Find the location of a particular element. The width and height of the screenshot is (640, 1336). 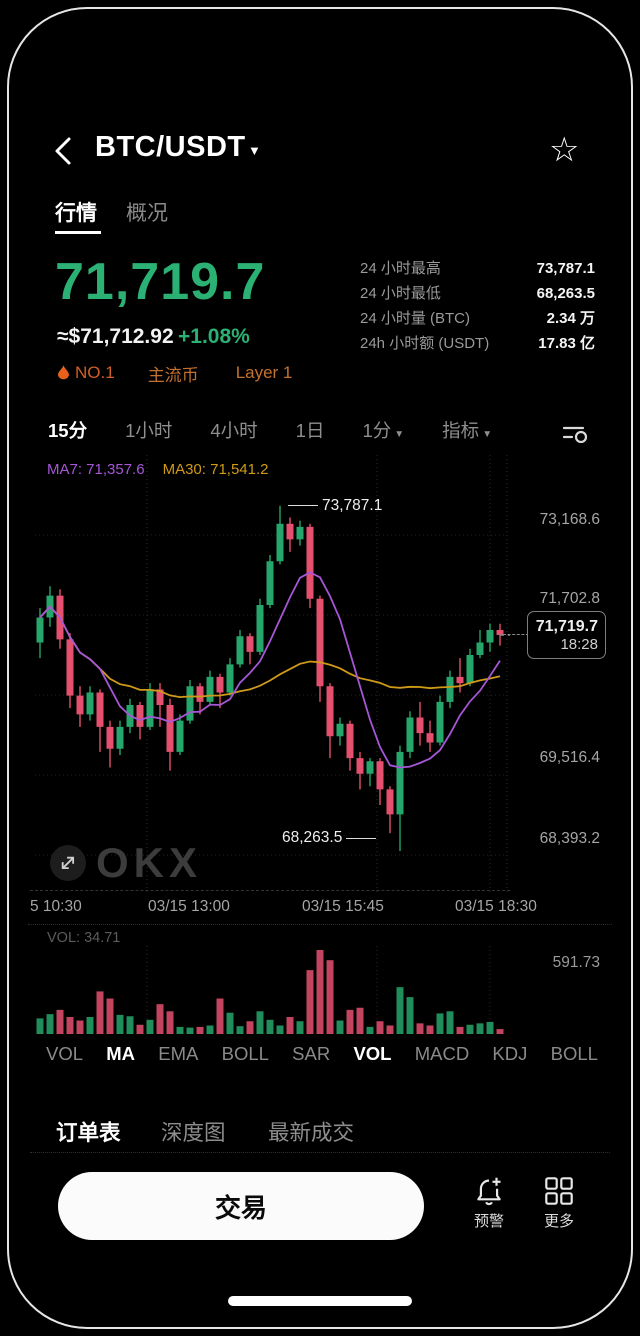

layer-badge: Layer 1 is located at coordinates (264, 372).